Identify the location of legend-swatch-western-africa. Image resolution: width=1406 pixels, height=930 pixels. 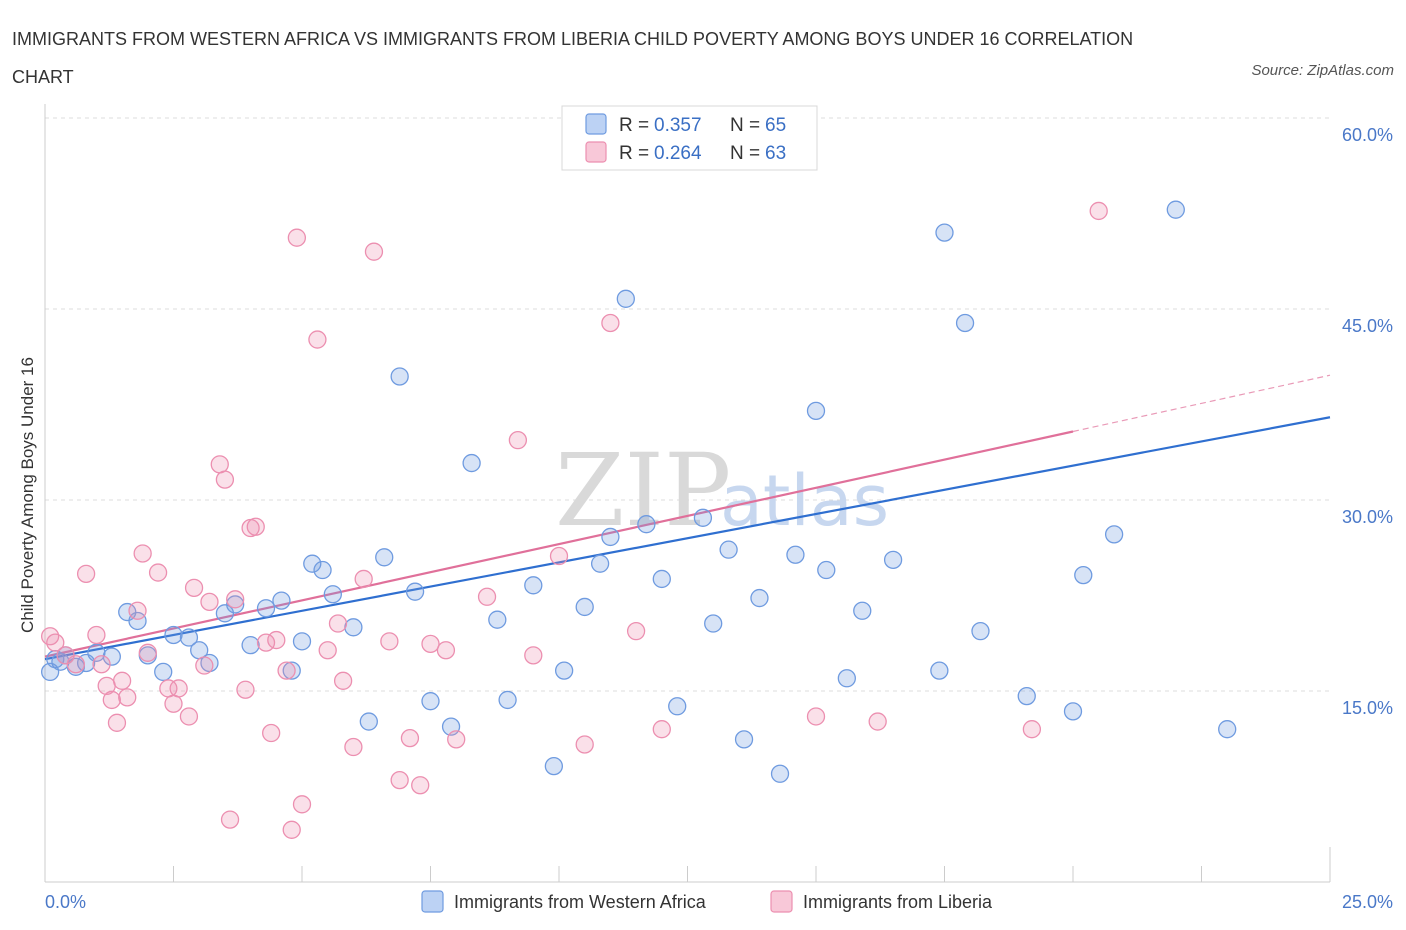
(596, 124).